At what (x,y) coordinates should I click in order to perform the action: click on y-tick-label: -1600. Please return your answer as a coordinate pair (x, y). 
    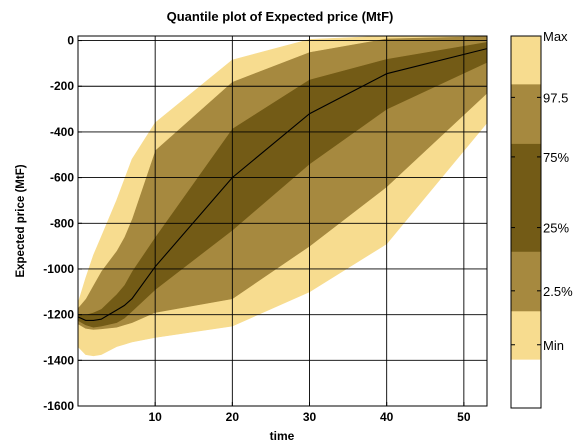
    Looking at the image, I should click on (58, 406).